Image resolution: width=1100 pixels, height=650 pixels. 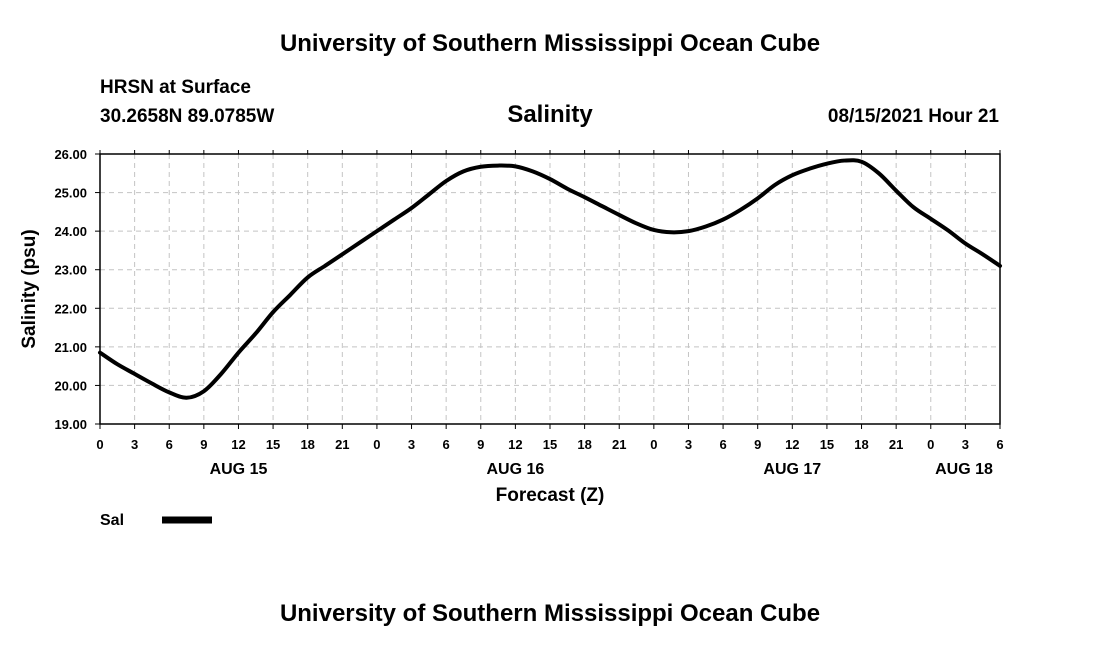 What do you see at coordinates (70, 154) in the screenshot?
I see `y-tick-label: 26.00` at bounding box center [70, 154].